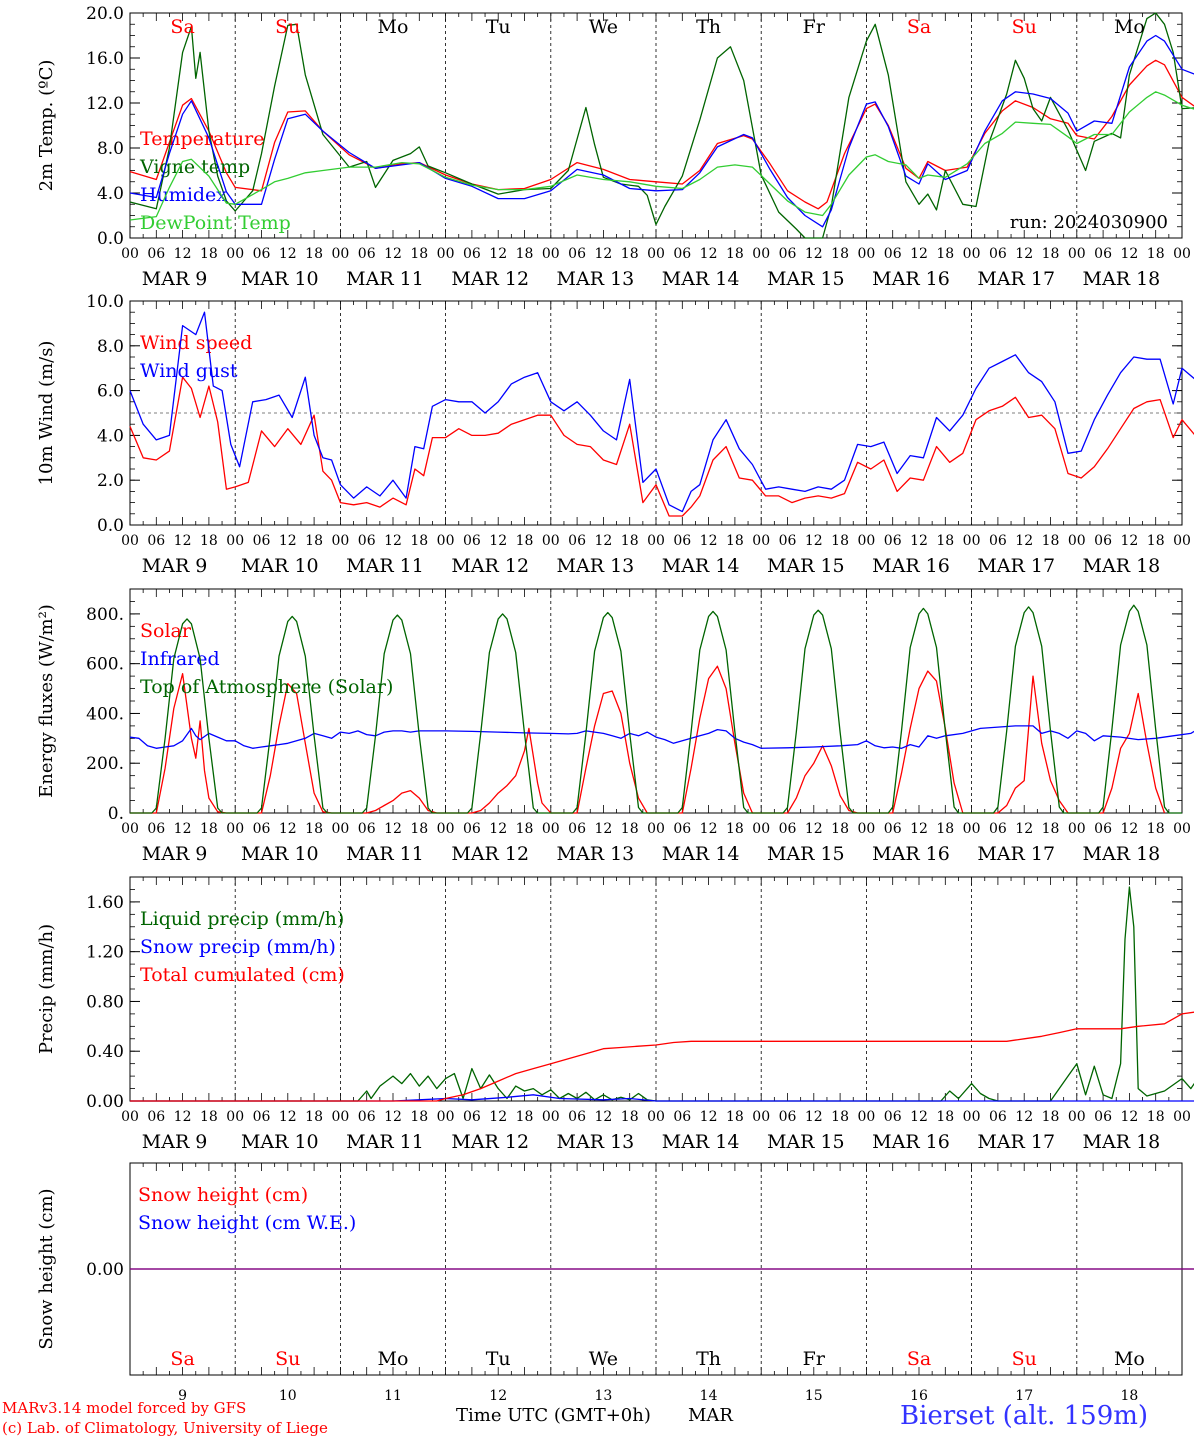 Image resolution: width=1194 pixels, height=1440 pixels. What do you see at coordinates (105, 615) in the screenshot?
I see `y-tick-label: 800.` at bounding box center [105, 615].